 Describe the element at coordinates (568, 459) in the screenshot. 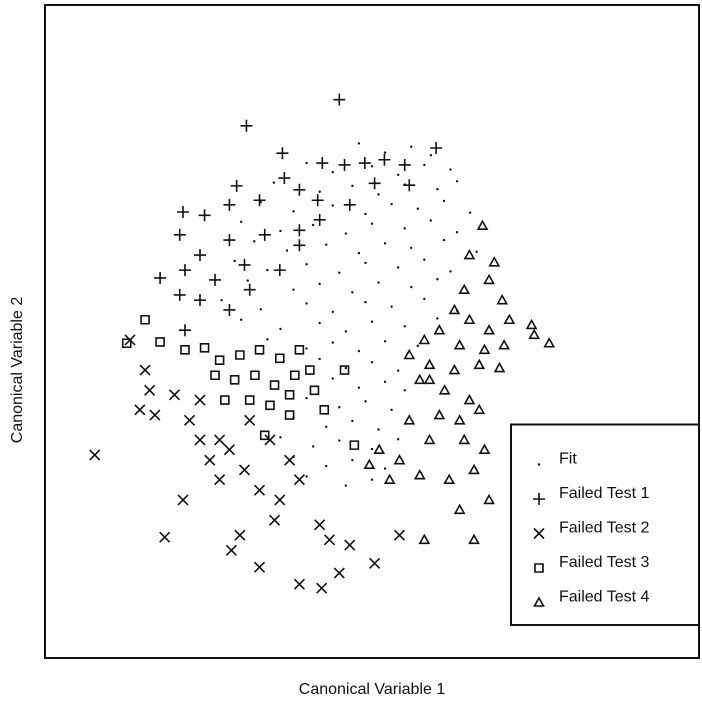

I see `legend-label: Fit` at that location.